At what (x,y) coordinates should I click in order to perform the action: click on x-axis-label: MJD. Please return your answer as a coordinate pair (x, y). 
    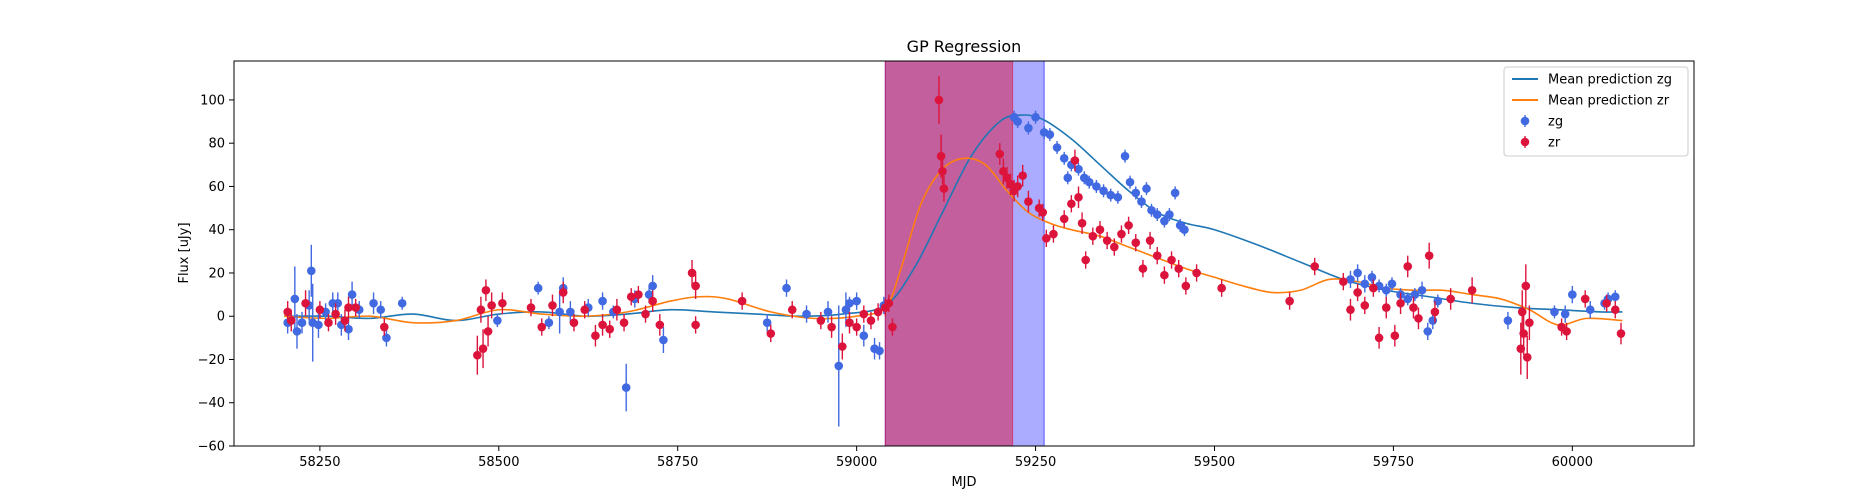
    Looking at the image, I should click on (963, 482).